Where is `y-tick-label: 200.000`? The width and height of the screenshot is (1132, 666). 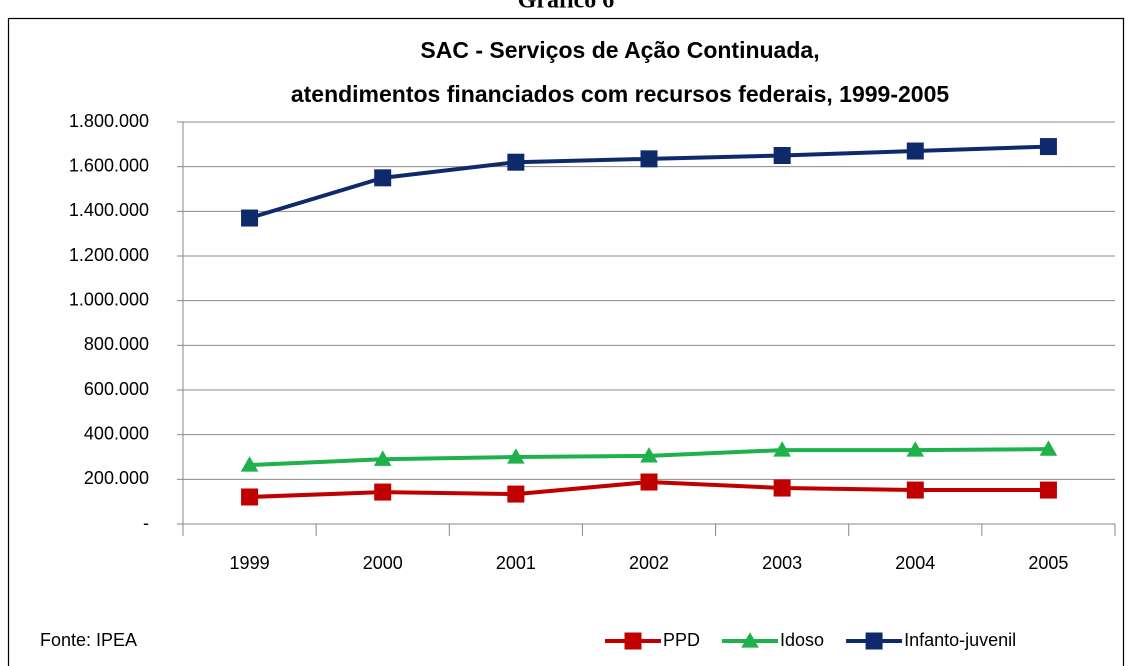
y-tick-label: 200.000 is located at coordinates (116, 478).